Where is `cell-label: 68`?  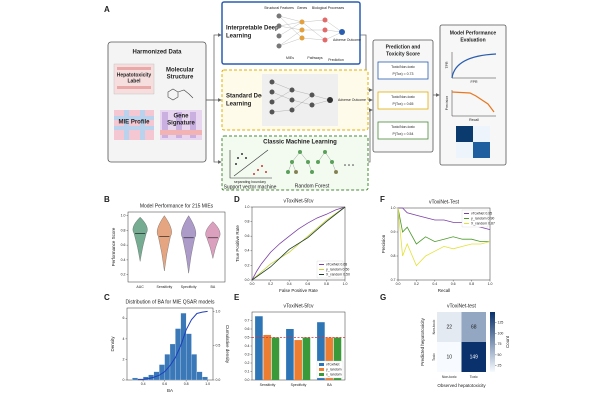
cell-label: 68 is located at coordinates (474, 327).